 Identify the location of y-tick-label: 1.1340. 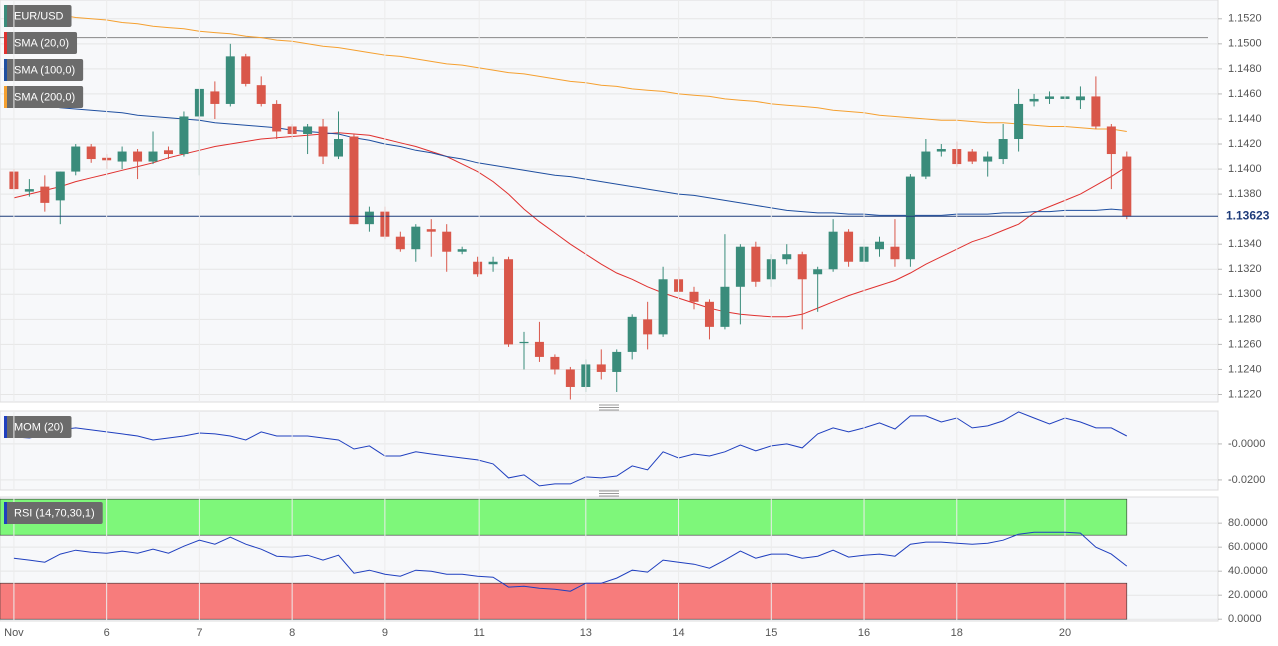
(1245, 244).